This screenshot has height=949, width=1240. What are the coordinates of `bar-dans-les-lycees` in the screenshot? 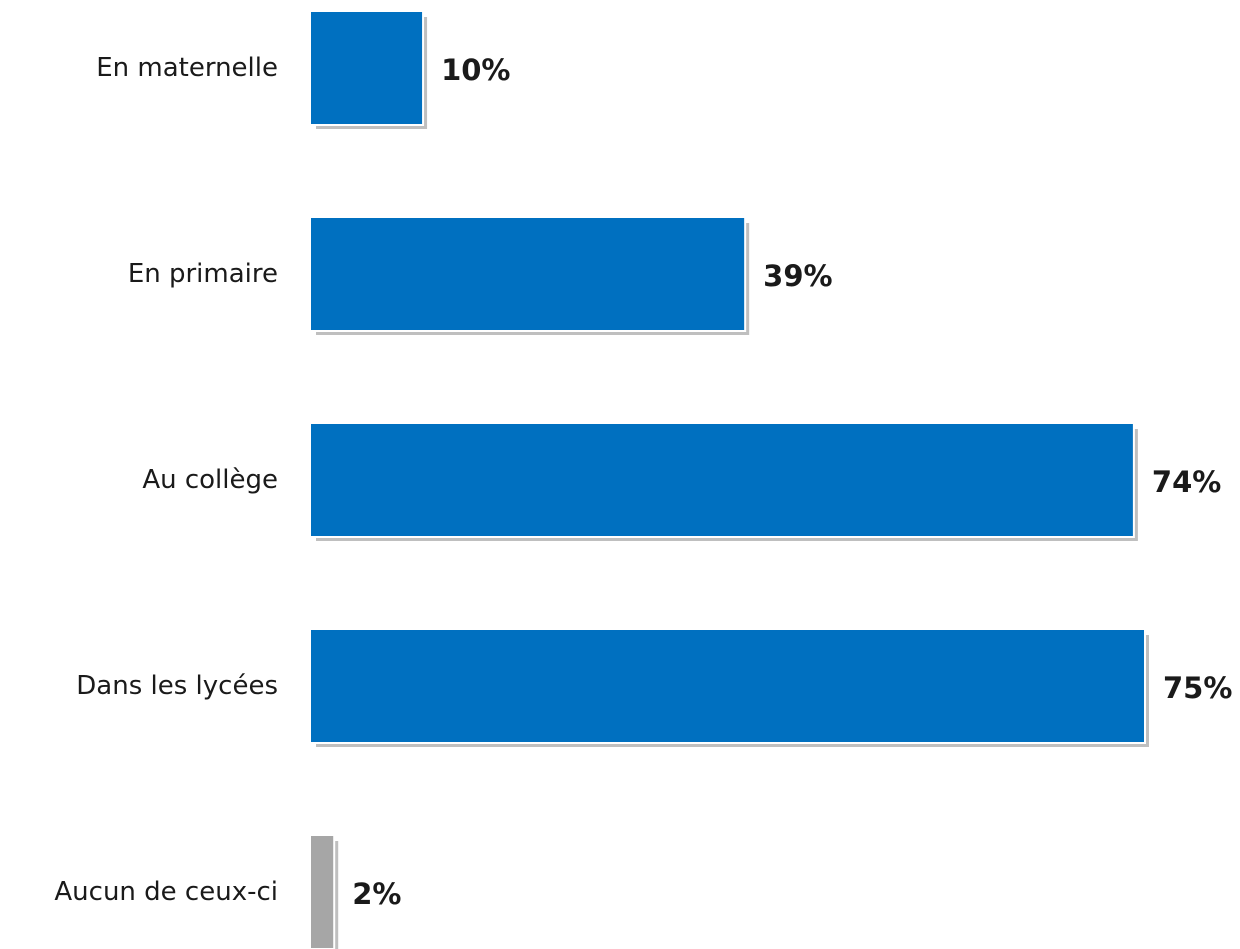 It's located at (727, 686).